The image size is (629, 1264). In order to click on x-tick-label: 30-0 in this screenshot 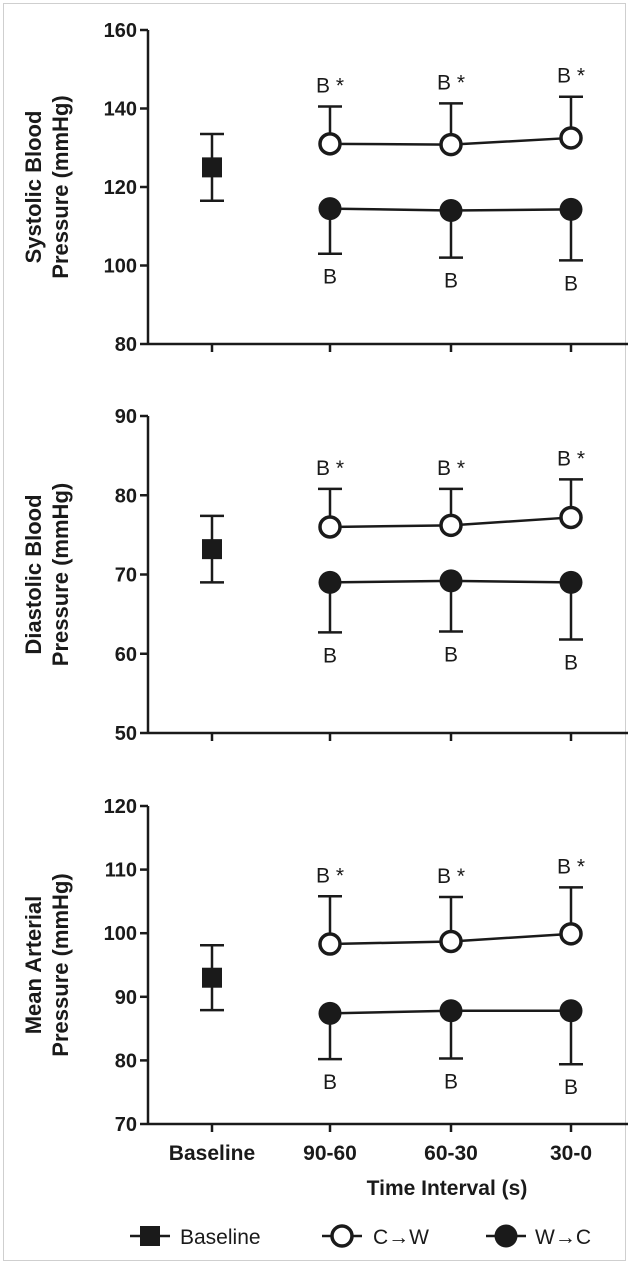, I will do `click(571, 1153)`.